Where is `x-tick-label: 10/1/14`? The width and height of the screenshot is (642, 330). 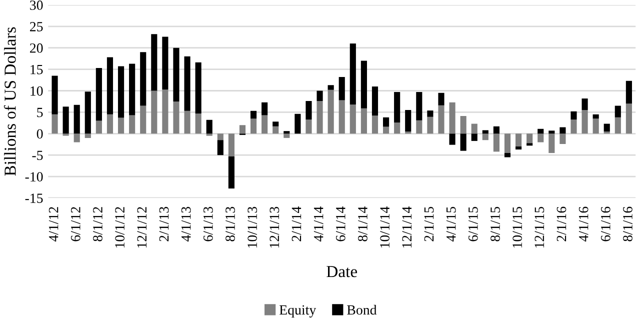 x-tick-label: 10/1/14 is located at coordinates (385, 227).